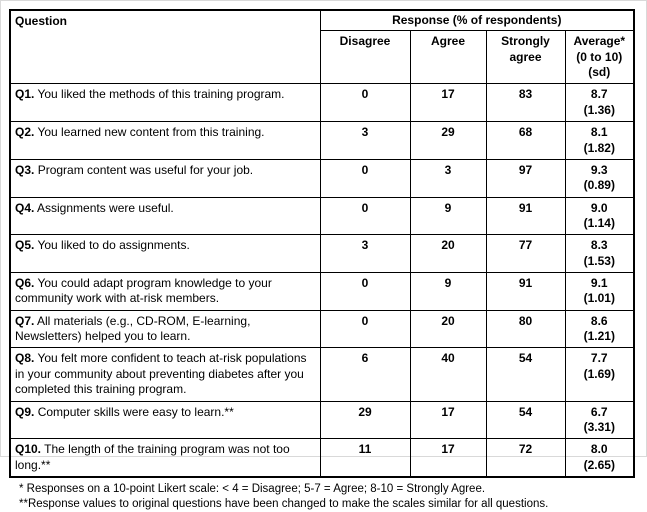 This screenshot has width=647, height=512. I want to click on sd-value: (1.53), so click(599, 260).